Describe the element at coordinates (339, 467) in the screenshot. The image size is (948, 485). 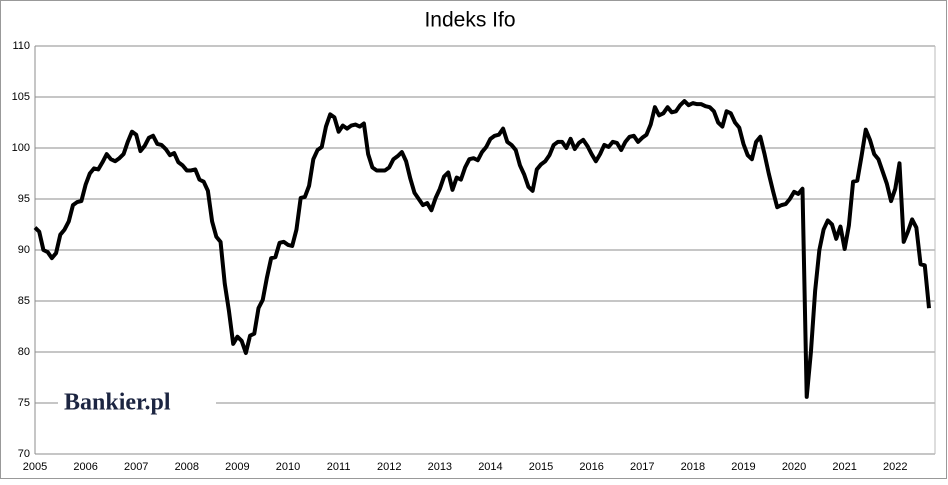
I see `x-tick-label: 2011` at that location.